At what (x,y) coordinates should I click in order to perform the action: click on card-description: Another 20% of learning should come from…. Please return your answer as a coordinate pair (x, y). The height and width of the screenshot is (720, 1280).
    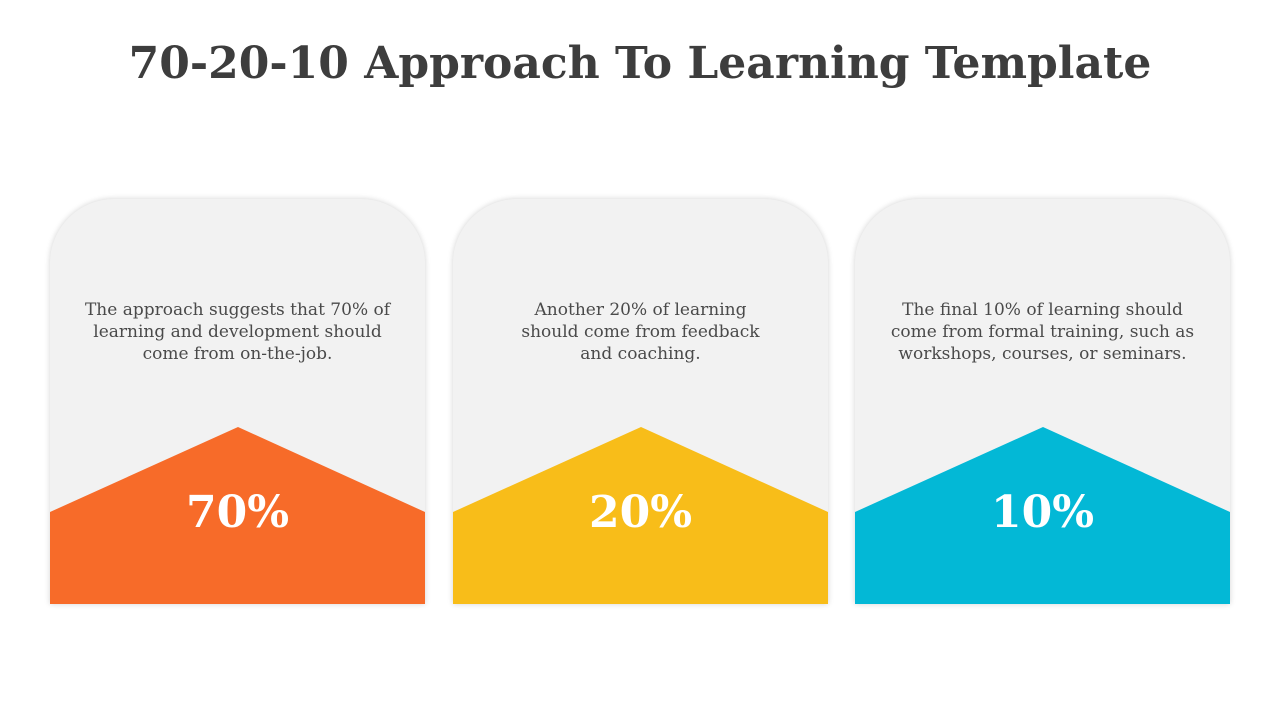
    Looking at the image, I should click on (640, 332).